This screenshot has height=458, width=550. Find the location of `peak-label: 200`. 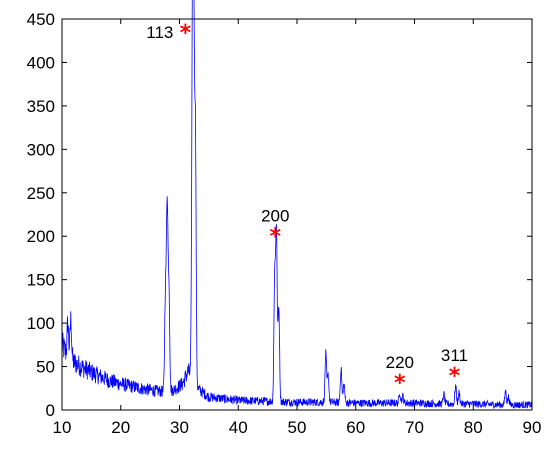

peak-label: 200 is located at coordinates (275, 215).